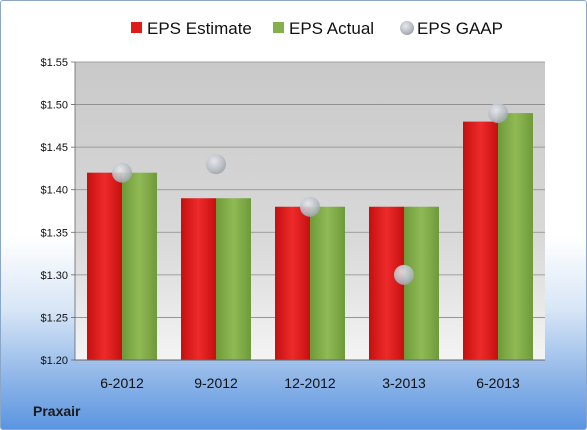  What do you see at coordinates (54, 276) in the screenshot?
I see `y-tick-label: $1.30` at bounding box center [54, 276].